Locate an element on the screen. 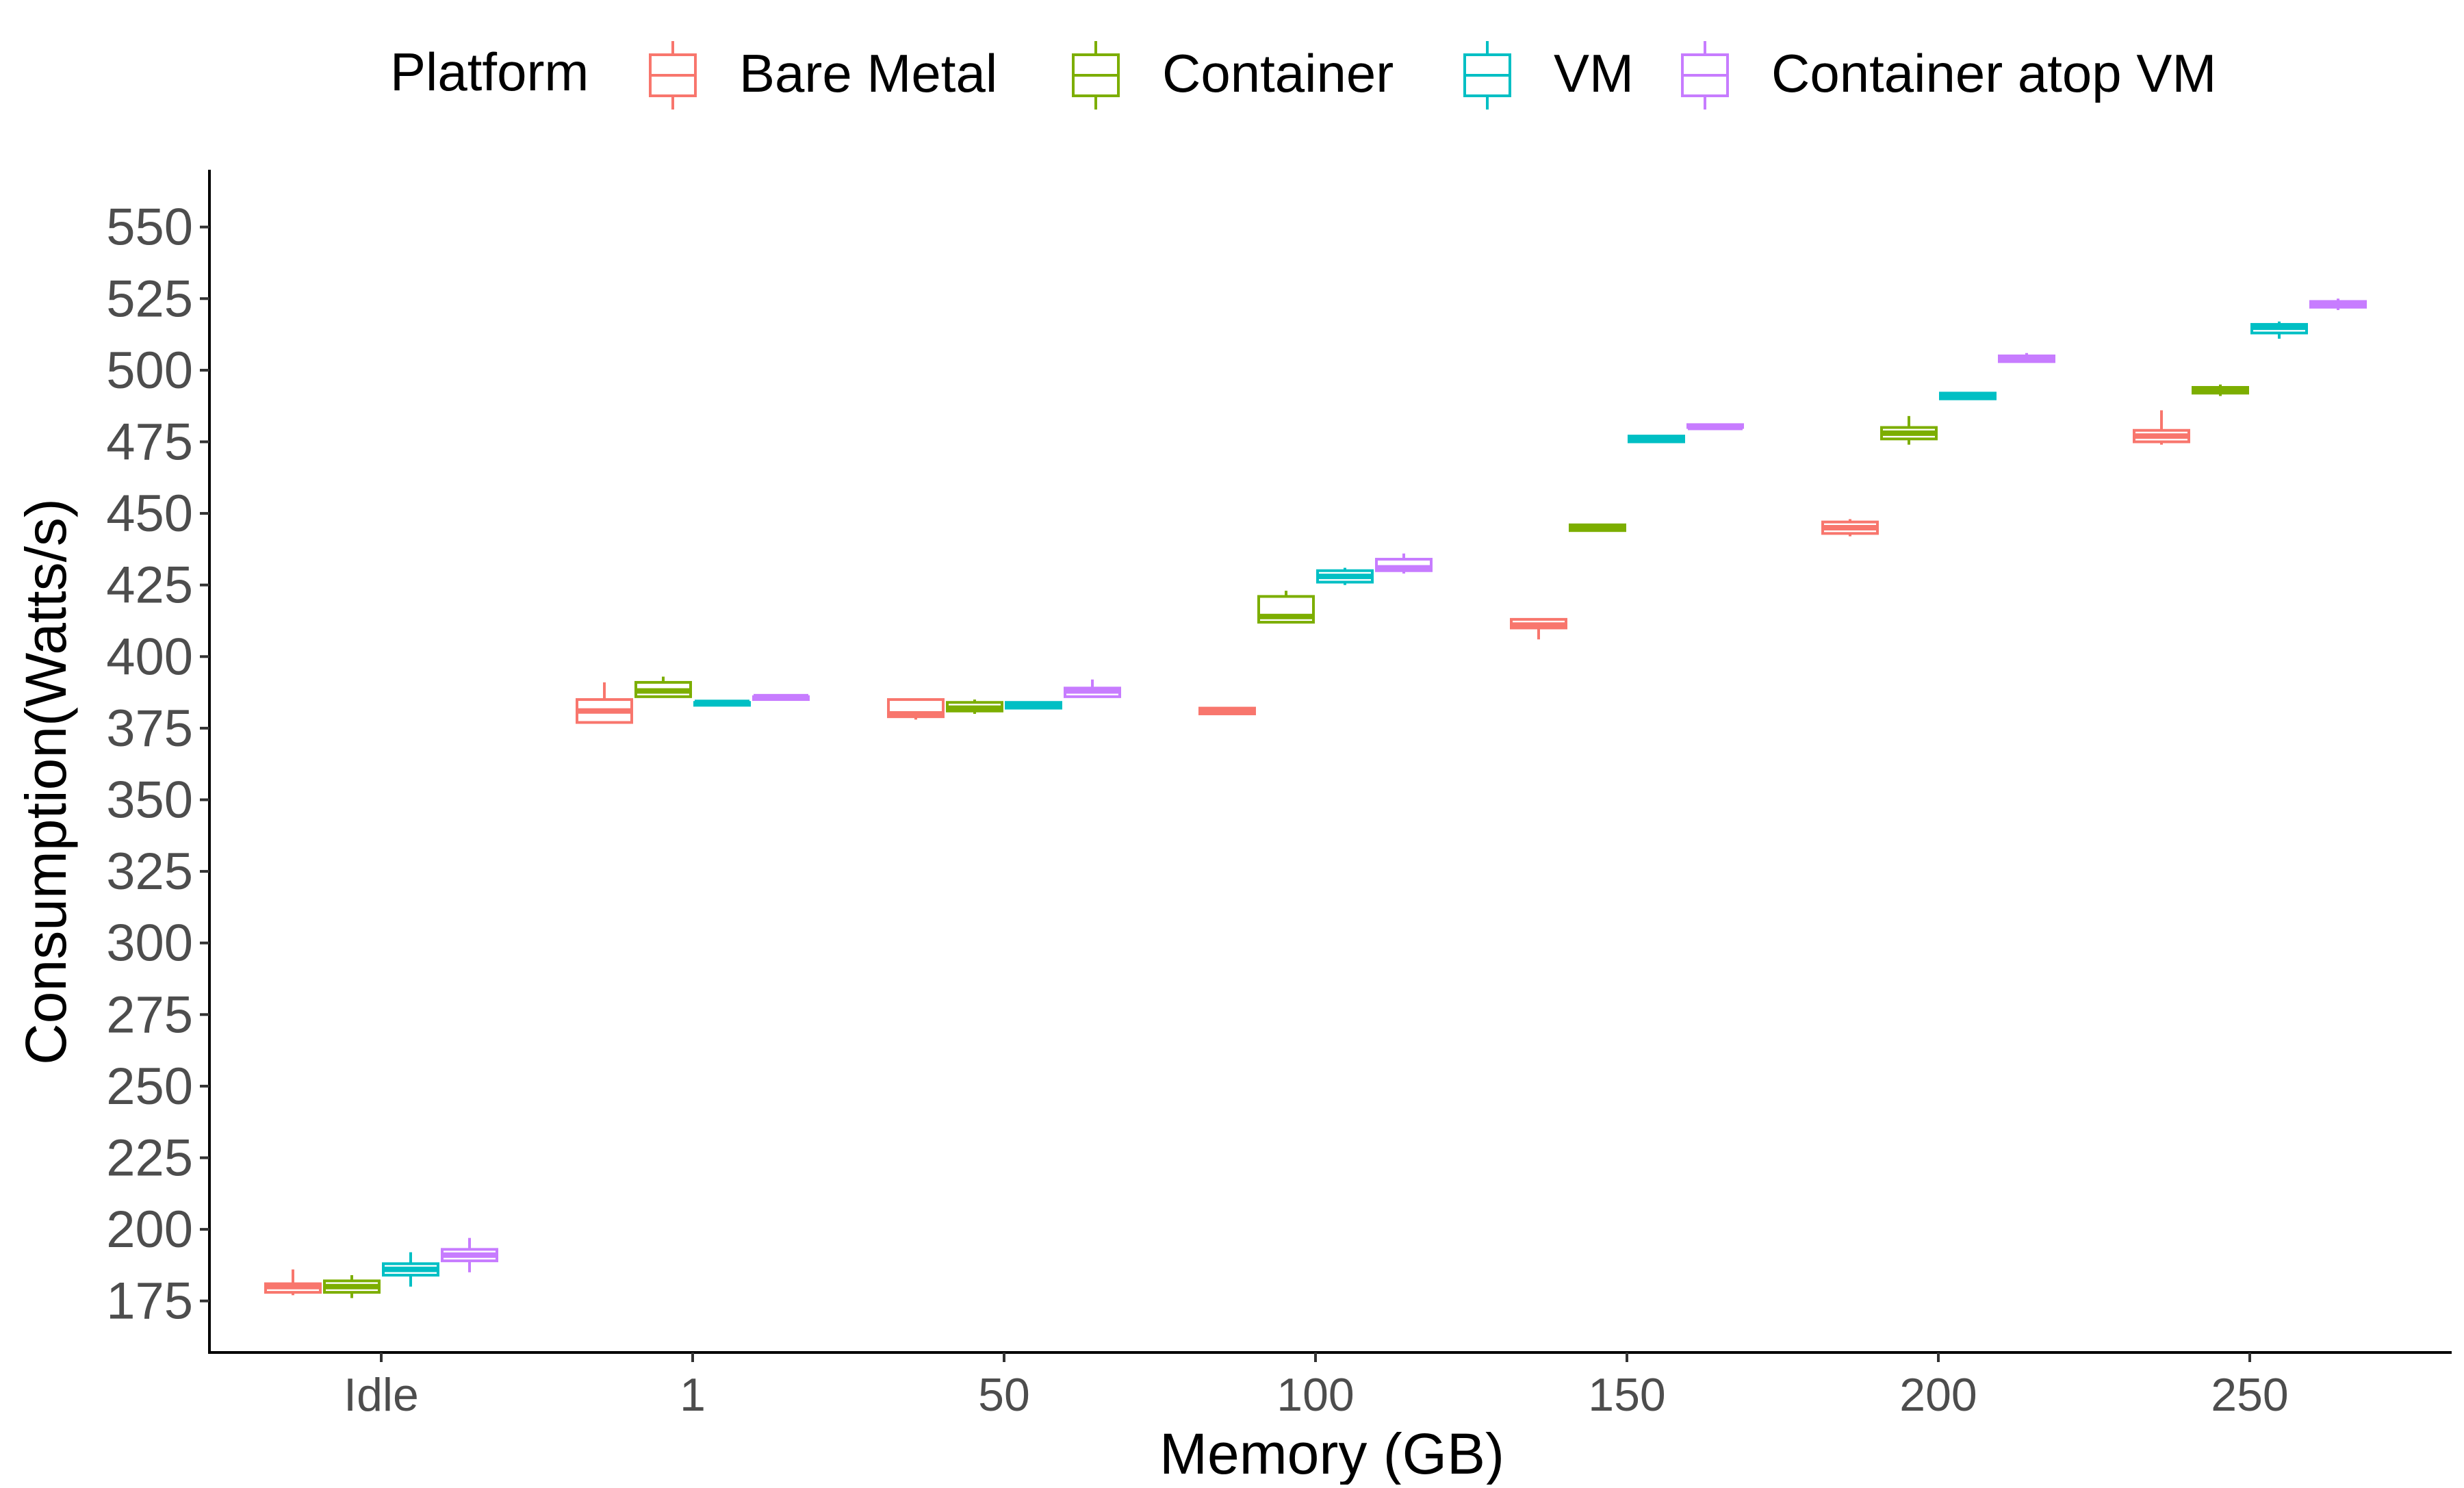 Image resolution: width=2464 pixels, height=1488 pixels. y-tick-label: 250 is located at coordinates (149, 1086).